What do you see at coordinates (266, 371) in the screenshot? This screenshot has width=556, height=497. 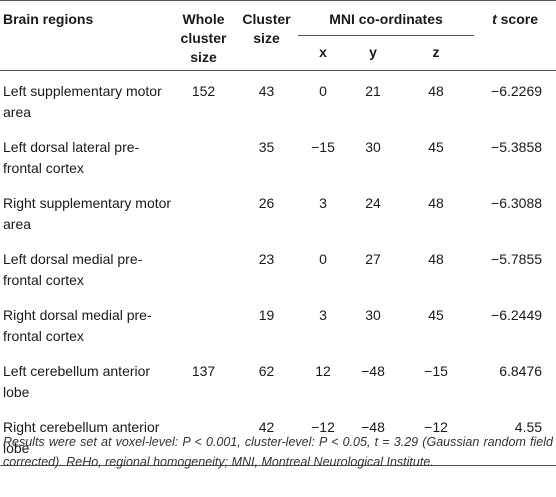 I see `cell-cluster-size: 62` at bounding box center [266, 371].